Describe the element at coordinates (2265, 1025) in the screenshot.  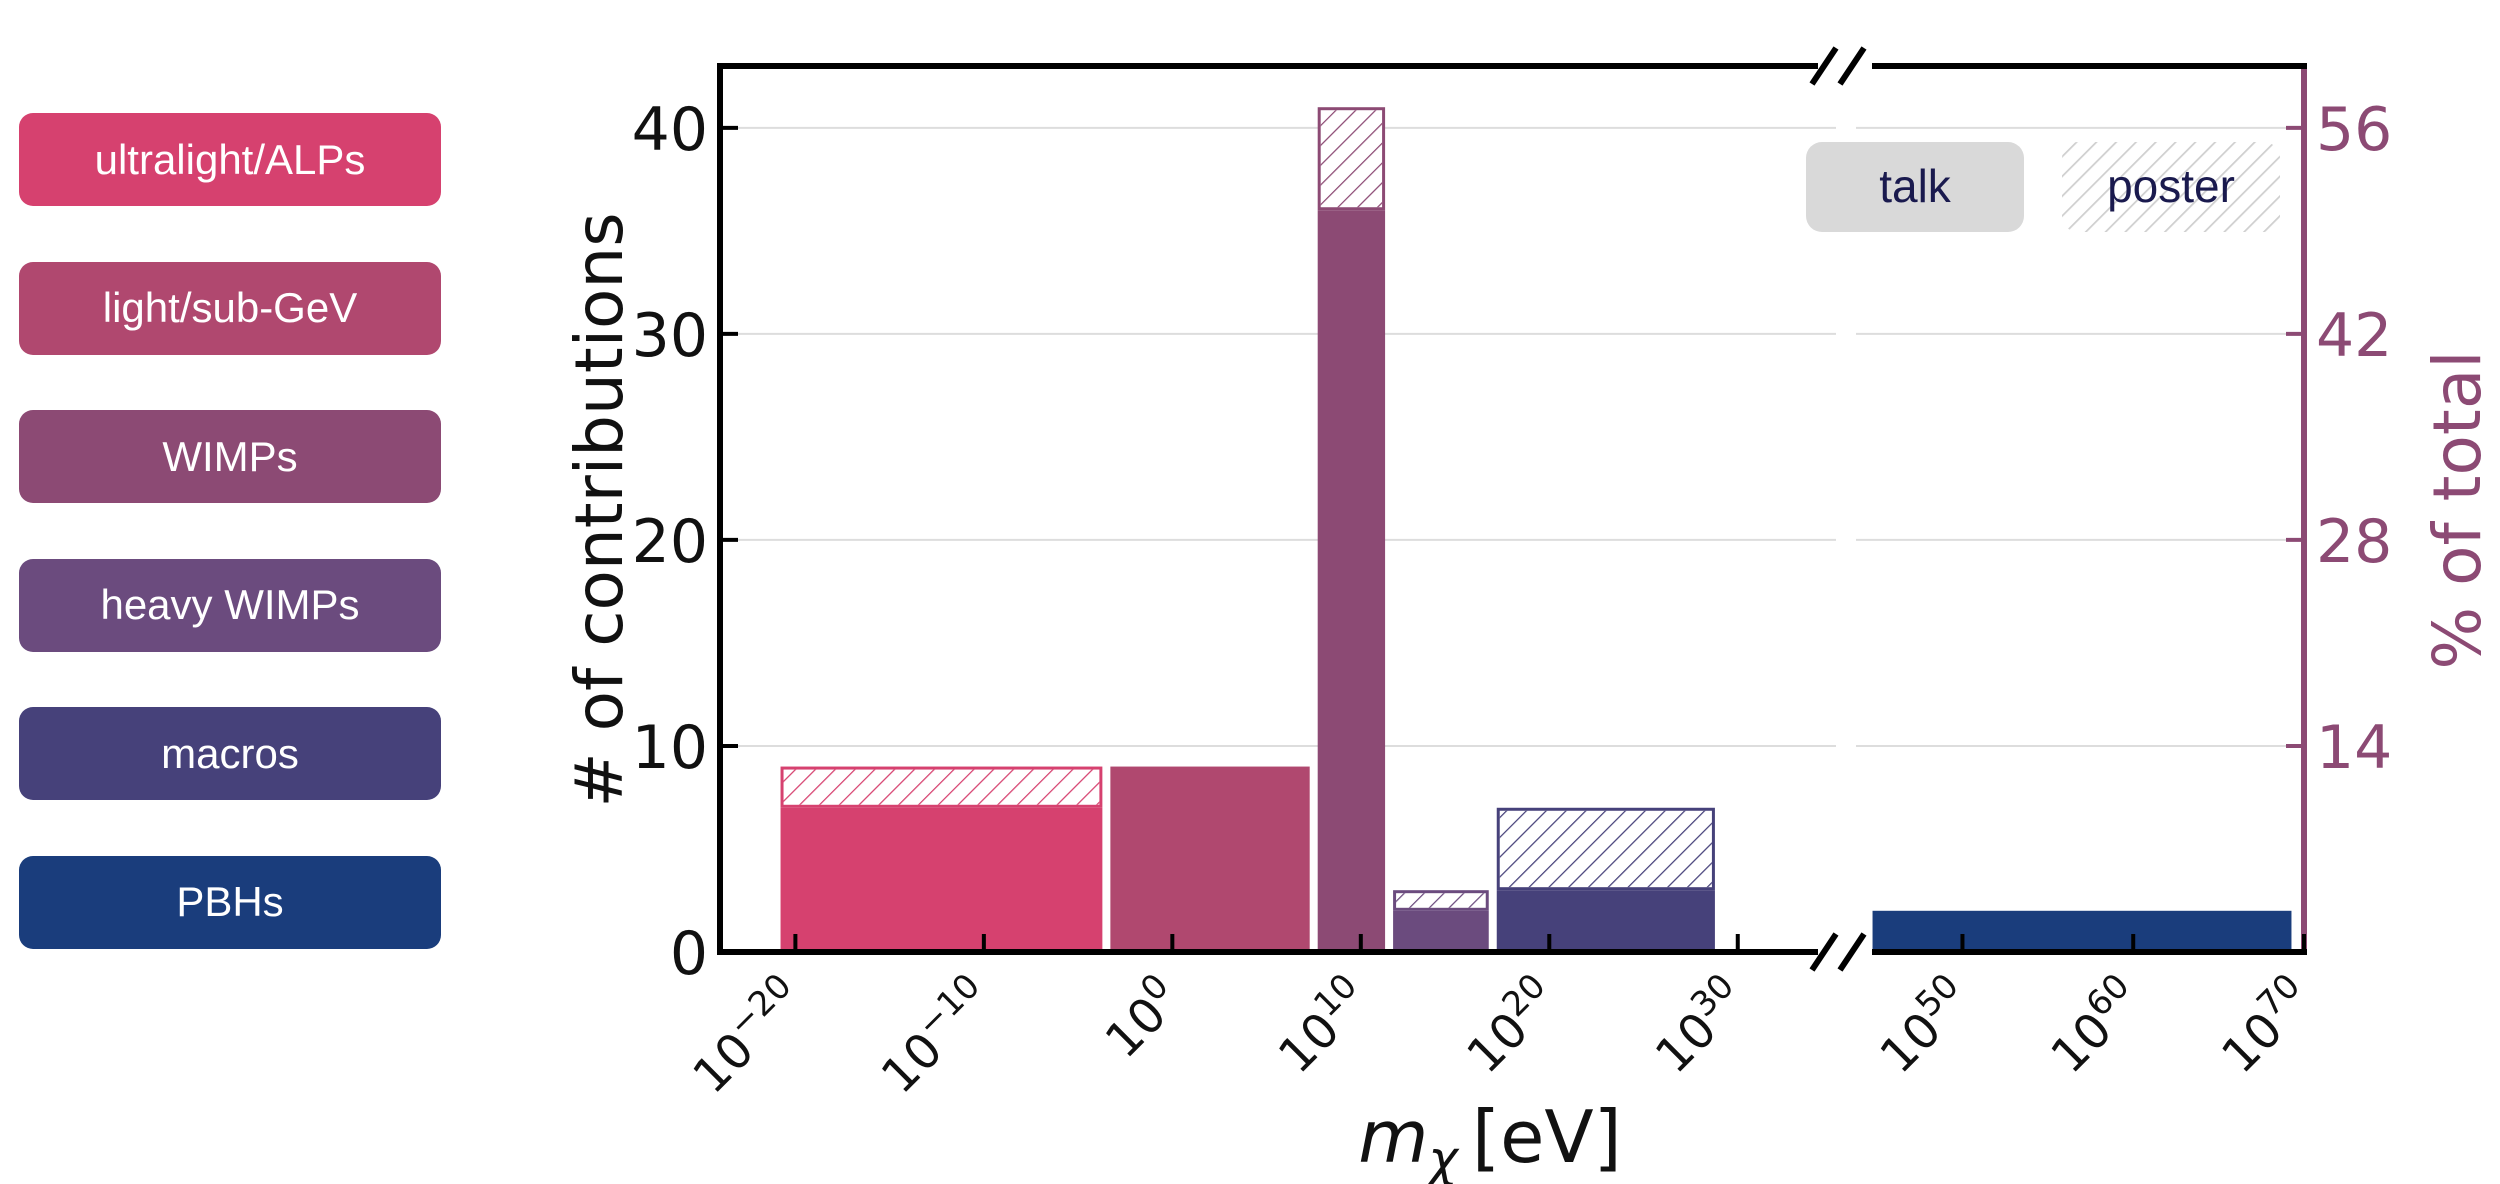
I see `x-tick-label: 1070` at that location.